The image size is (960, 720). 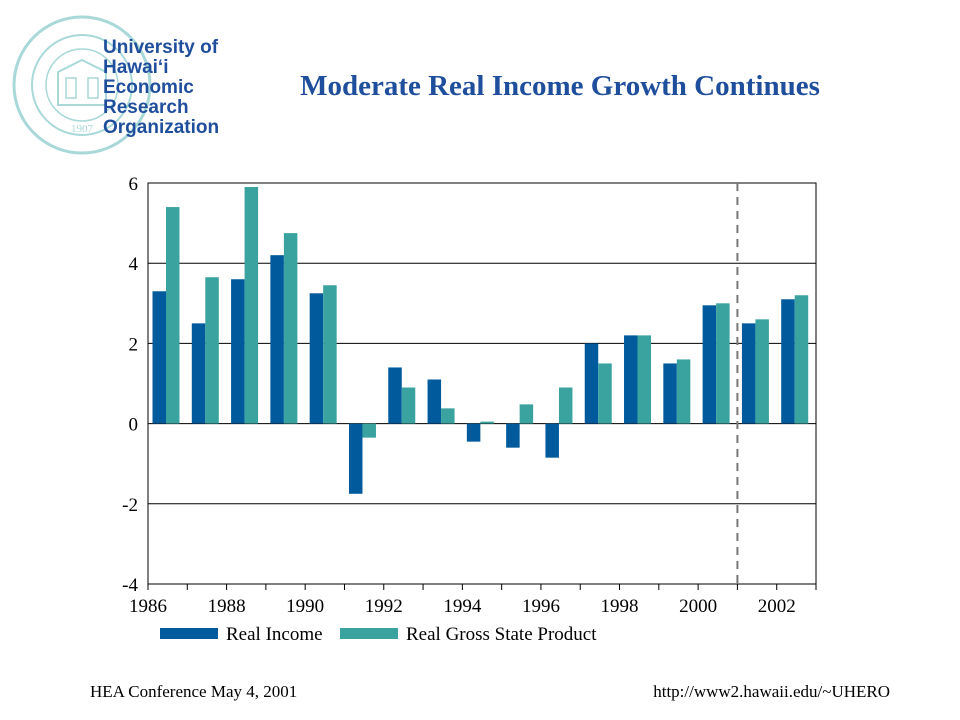 What do you see at coordinates (408, 405) in the screenshot?
I see `bar-real-gross-state-product-1992` at bounding box center [408, 405].